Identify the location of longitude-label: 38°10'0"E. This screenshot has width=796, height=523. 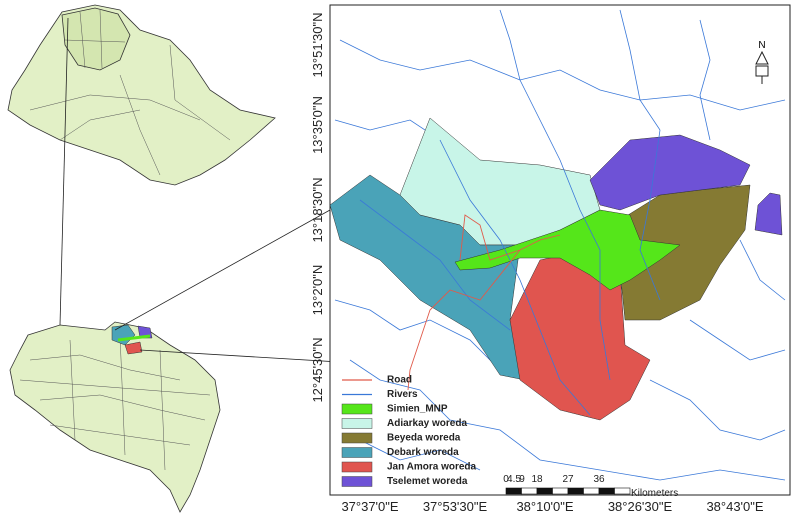
(544, 506).